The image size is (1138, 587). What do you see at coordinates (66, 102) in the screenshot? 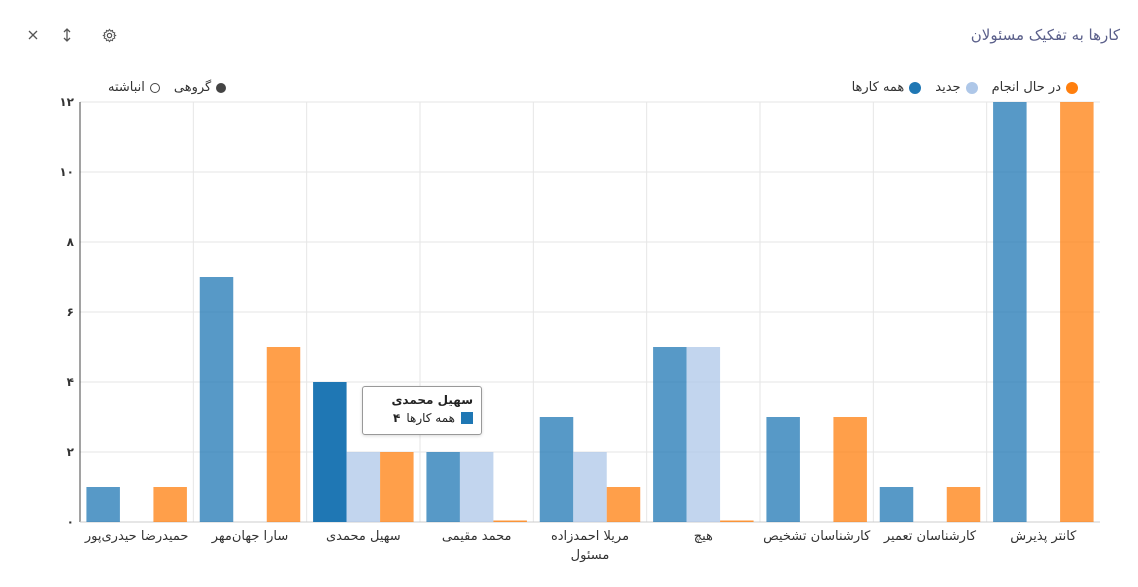
I see `y-tick-label: ۱۲` at bounding box center [66, 102].